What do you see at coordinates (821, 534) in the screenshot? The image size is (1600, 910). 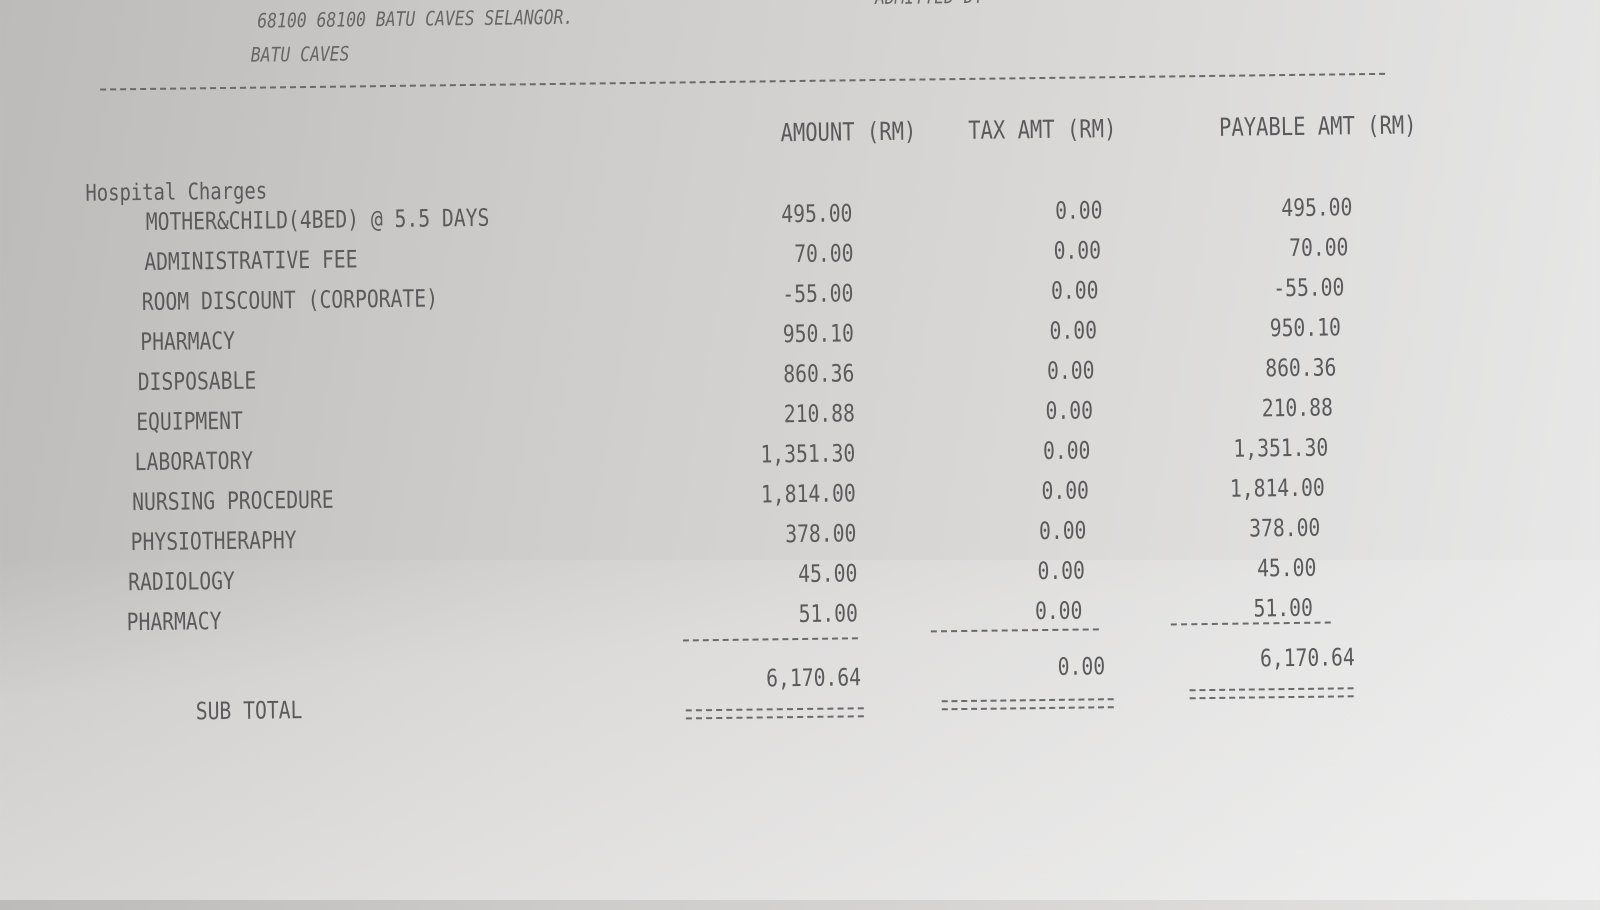 I see `row-amount: 378.00` at bounding box center [821, 534].